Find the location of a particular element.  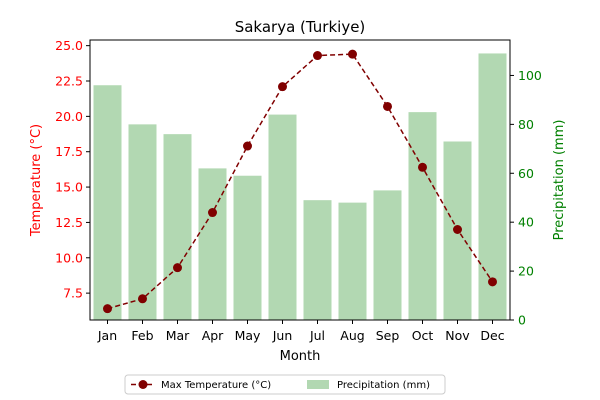

x-tick-label: May is located at coordinates (248, 335).